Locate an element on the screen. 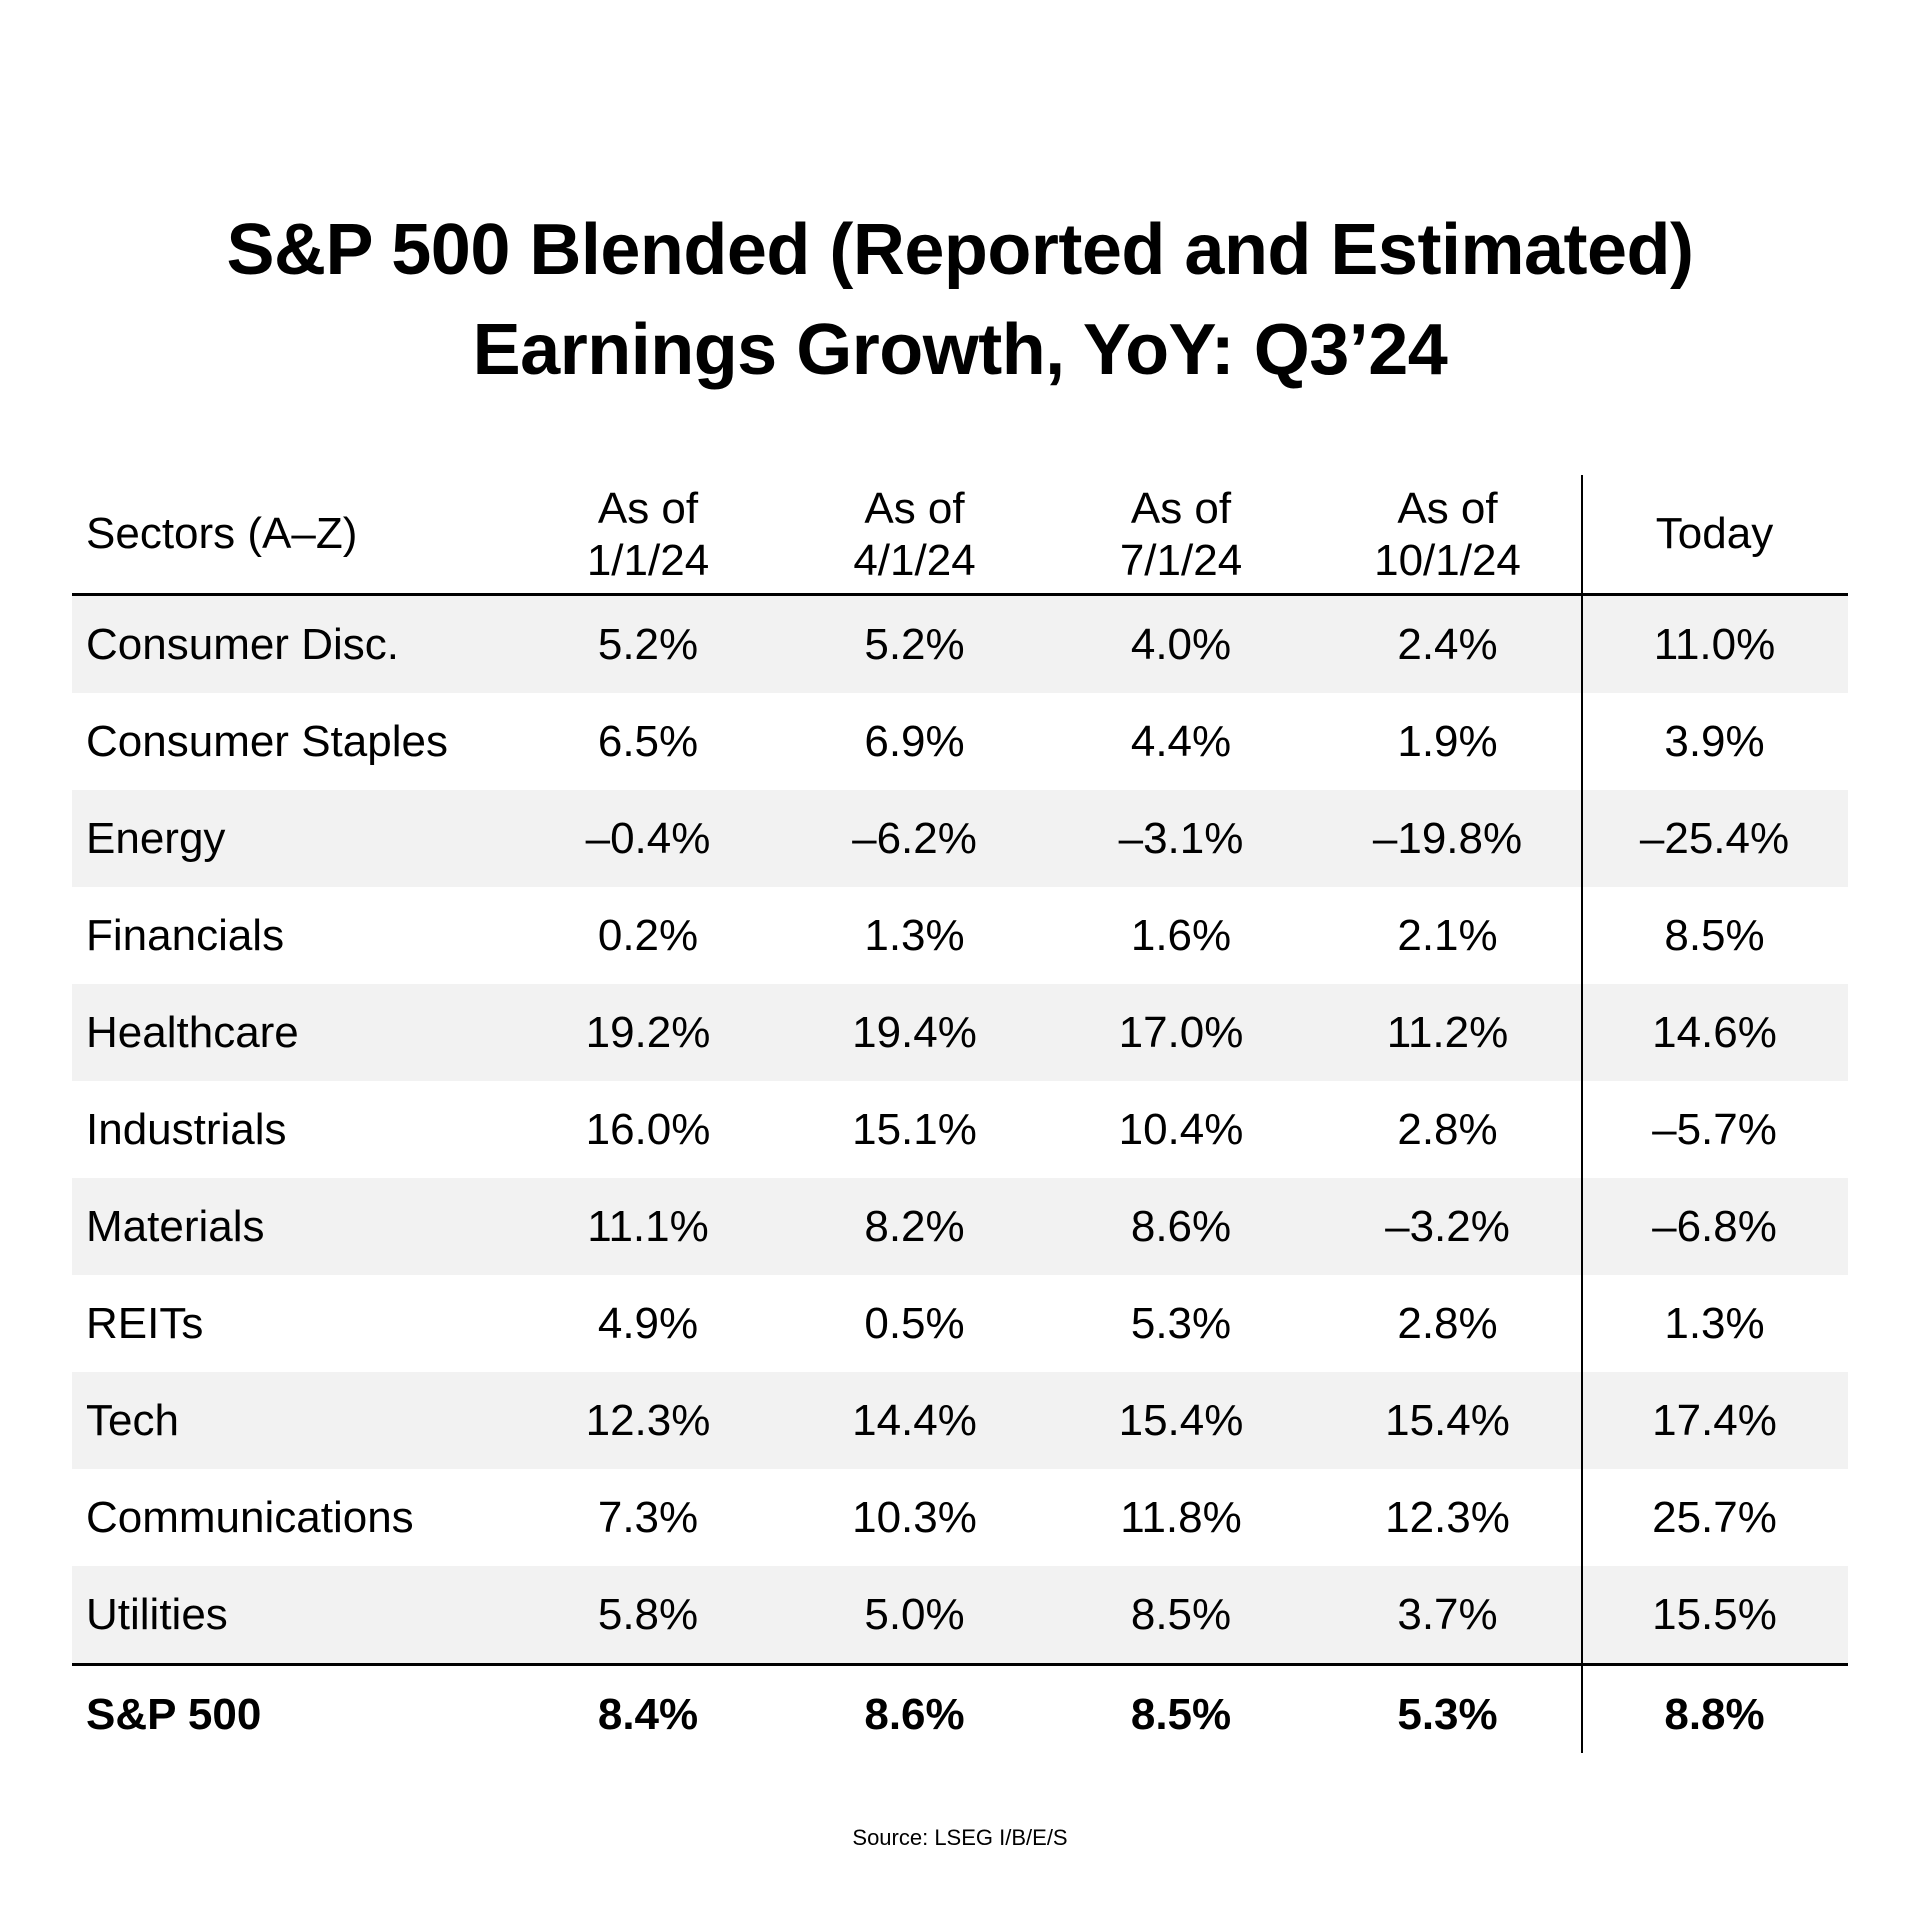  cell-value: –3.2% is located at coordinates (1447, 1226).